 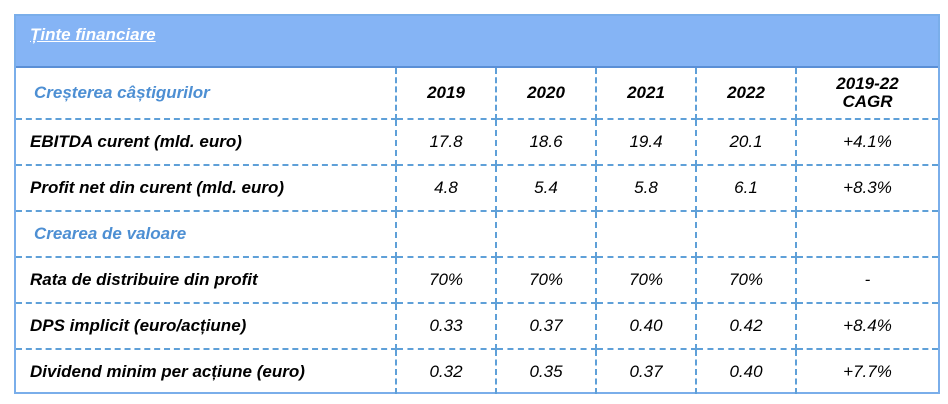 What do you see at coordinates (746, 94) in the screenshot?
I see `year-header: 2022` at bounding box center [746, 94].